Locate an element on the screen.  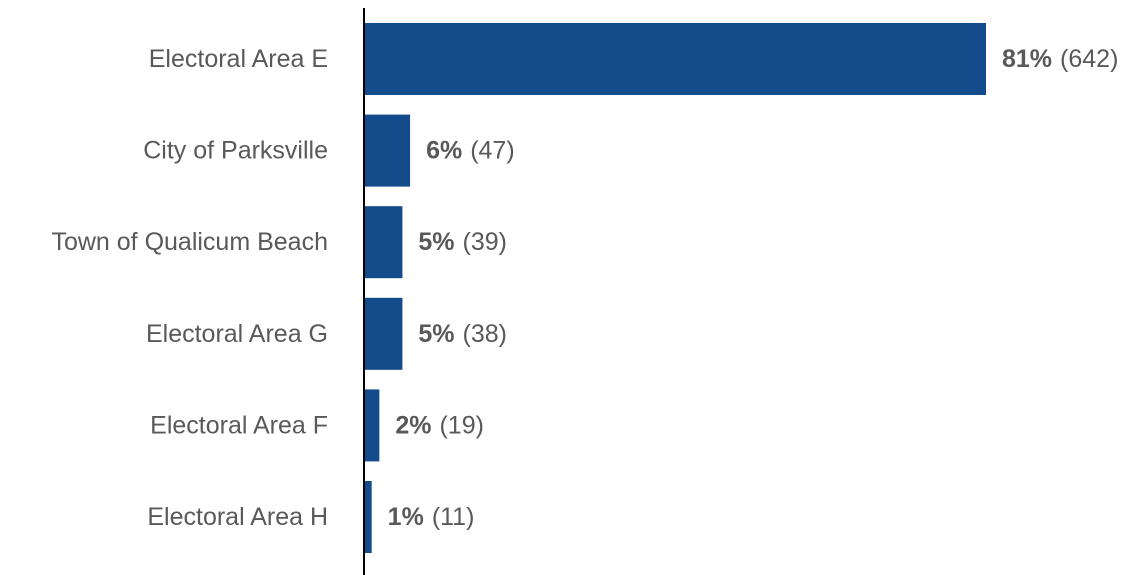
percent-label-electoral-area-g: 5% is located at coordinates (436, 334).